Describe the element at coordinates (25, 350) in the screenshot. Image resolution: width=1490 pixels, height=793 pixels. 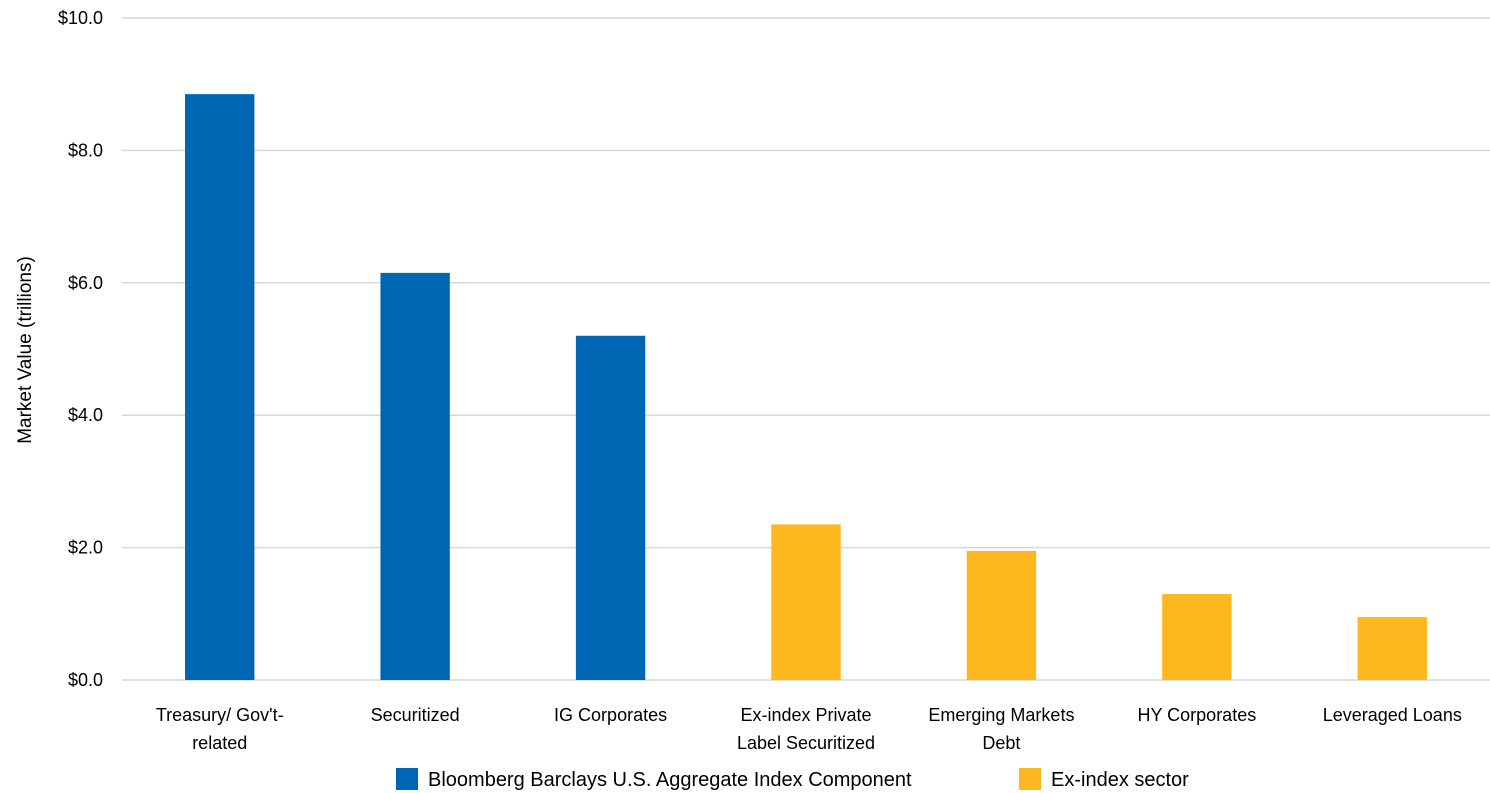
I see `y-axis-title: Market Value (trillions)` at that location.